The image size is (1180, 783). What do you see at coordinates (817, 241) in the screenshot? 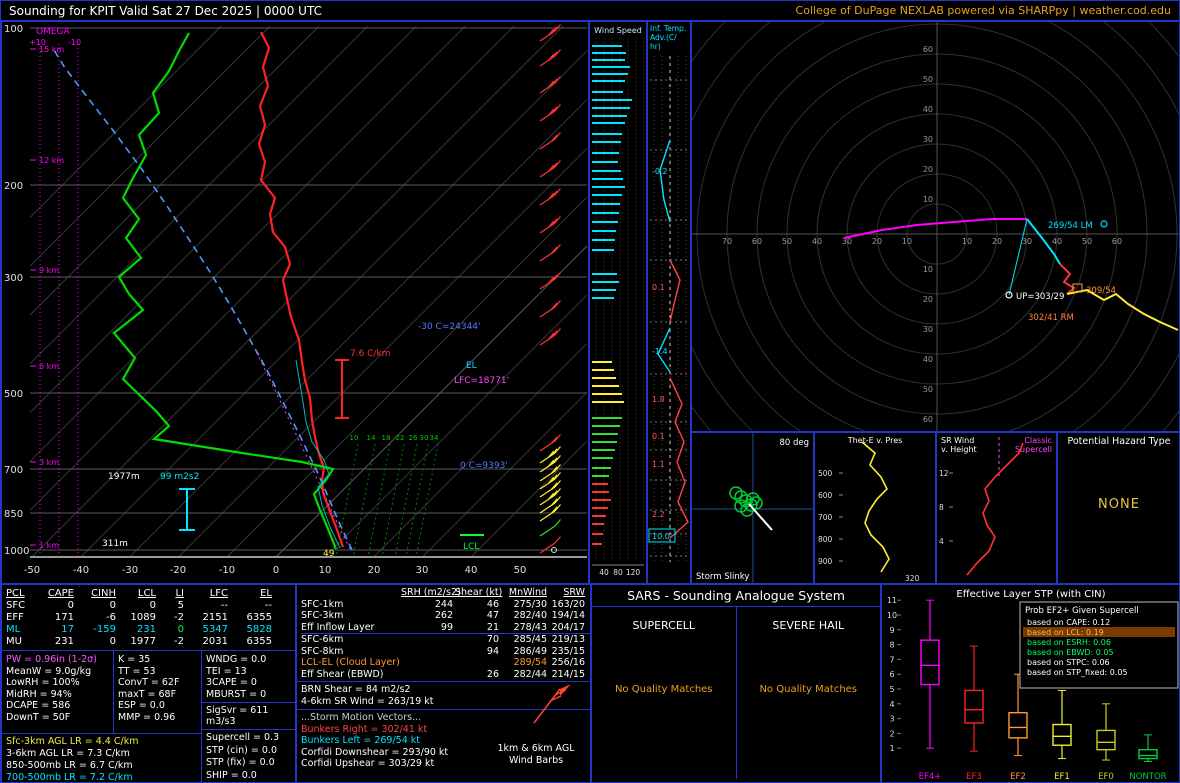
I see `svg-text: 40` at bounding box center [817, 241].